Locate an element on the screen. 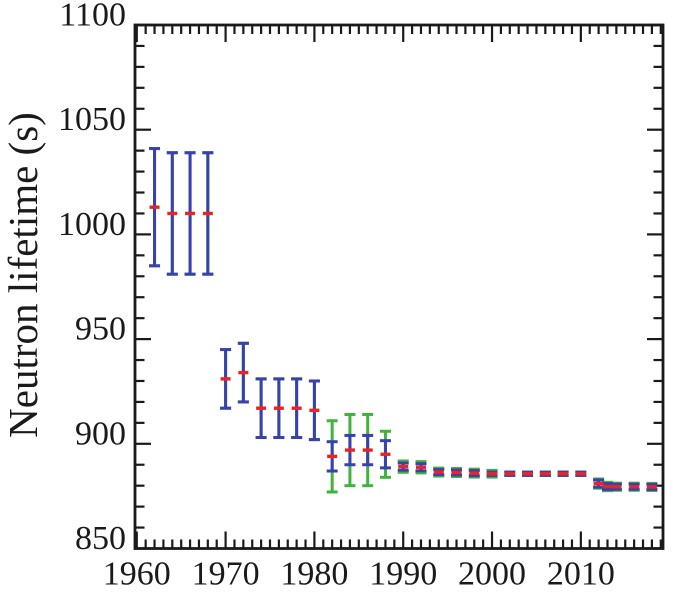 The image size is (673, 600). center-value-mark-1992 is located at coordinates (420, 467).